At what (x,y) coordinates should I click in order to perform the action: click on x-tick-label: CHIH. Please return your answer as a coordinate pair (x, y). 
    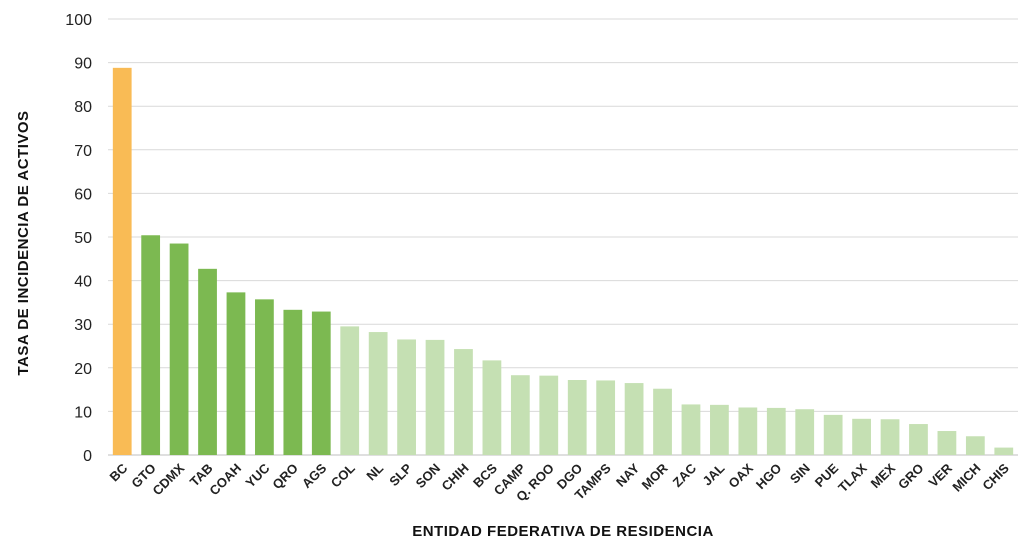
    Looking at the image, I should click on (455, 477).